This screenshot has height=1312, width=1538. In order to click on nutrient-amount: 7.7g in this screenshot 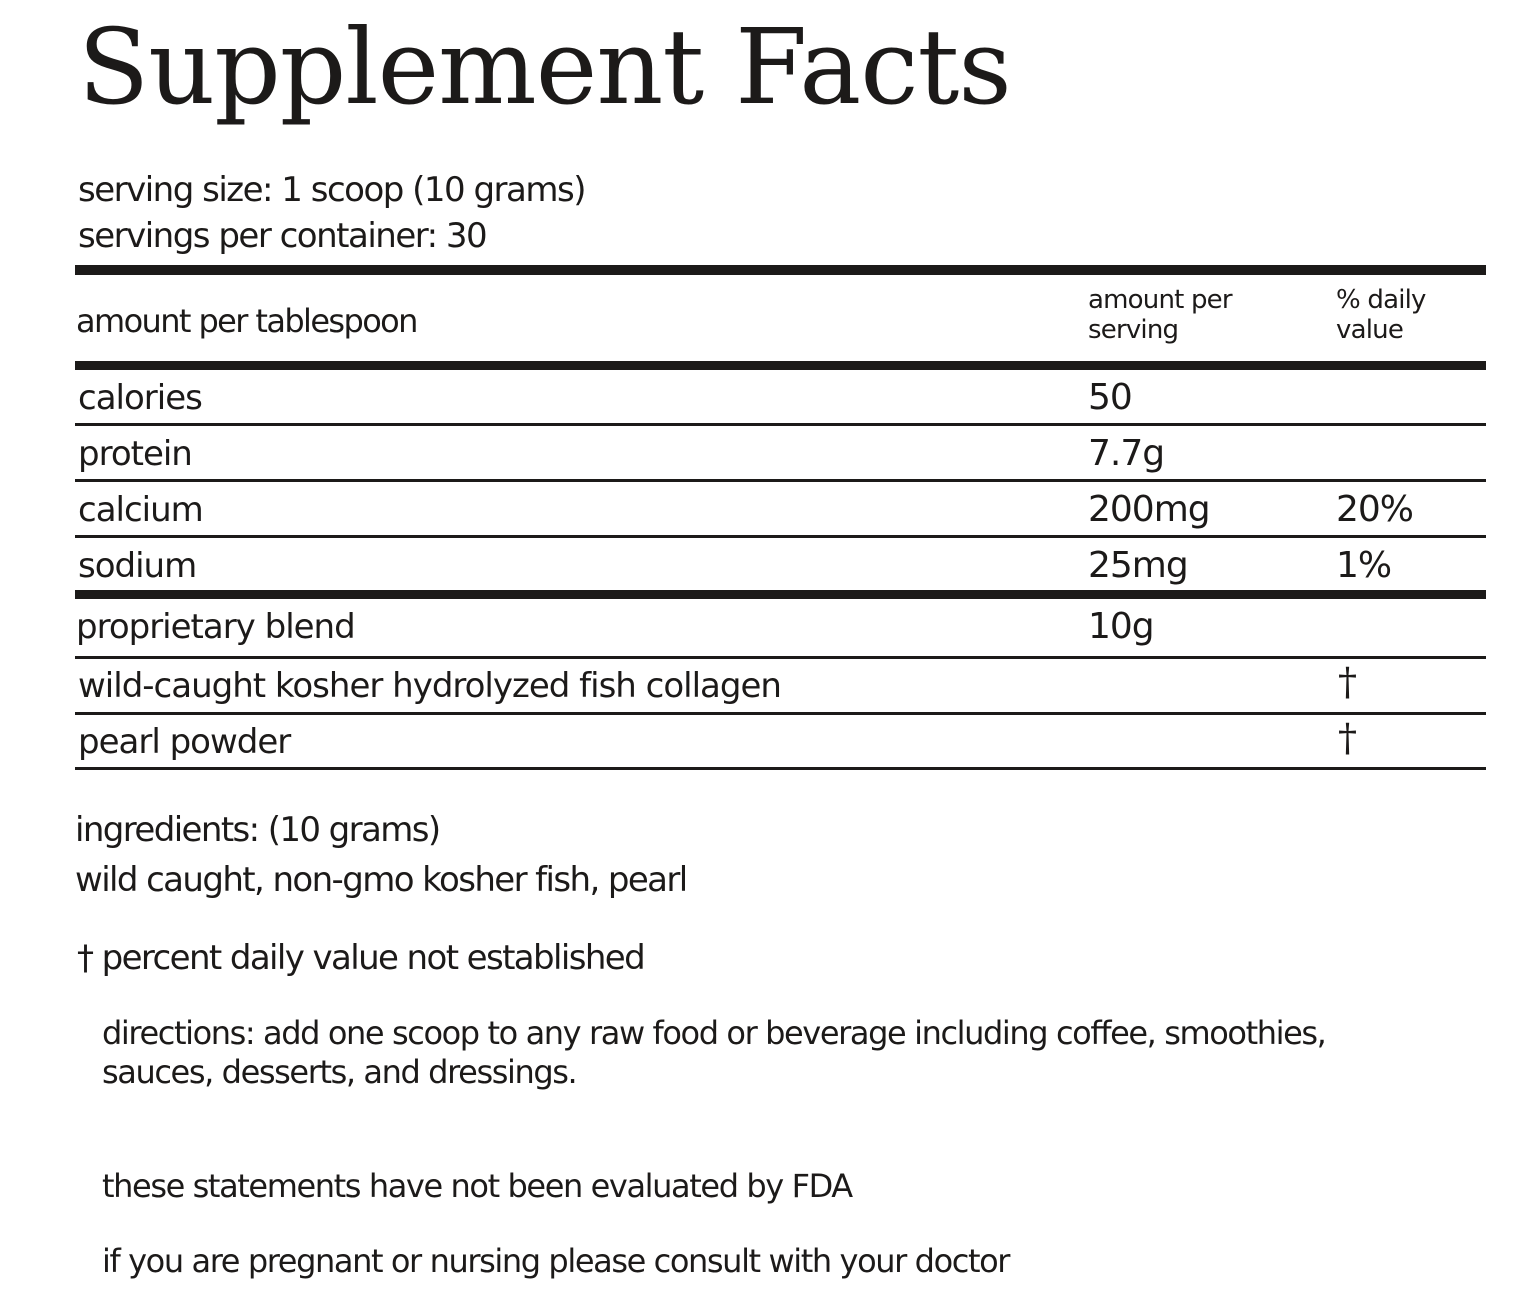, I will do `click(1126, 453)`.